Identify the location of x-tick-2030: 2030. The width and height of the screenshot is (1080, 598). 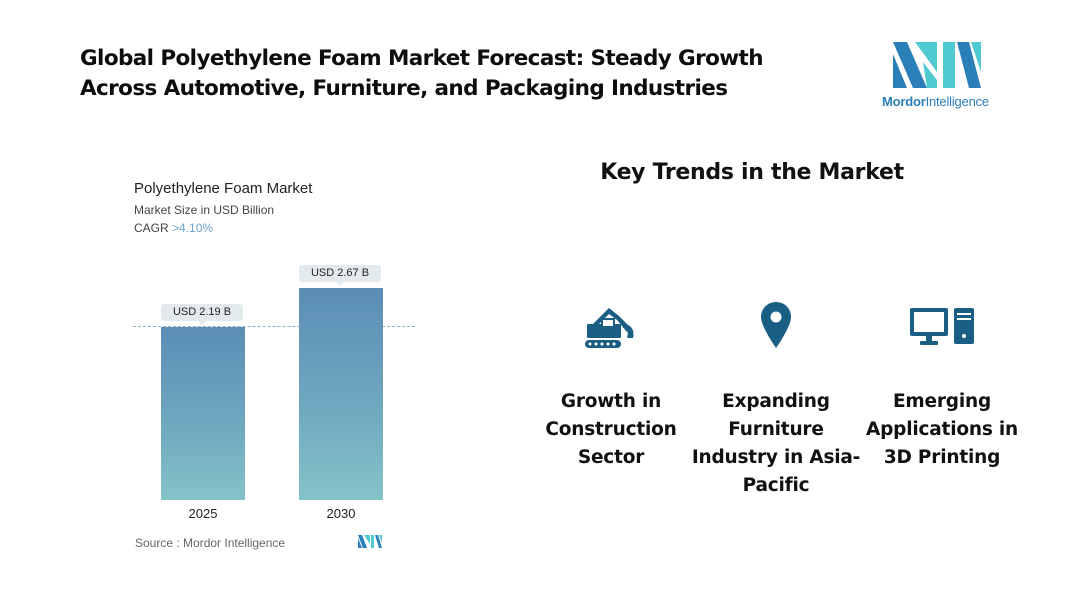
(341, 513).